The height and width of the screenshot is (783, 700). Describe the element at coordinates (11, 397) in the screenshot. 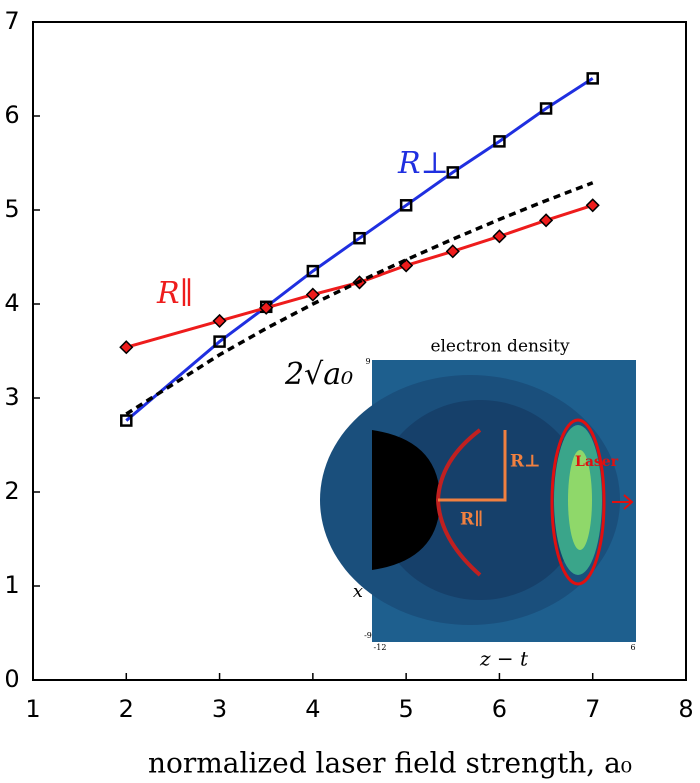

I see `y-tick-label: 3` at that location.